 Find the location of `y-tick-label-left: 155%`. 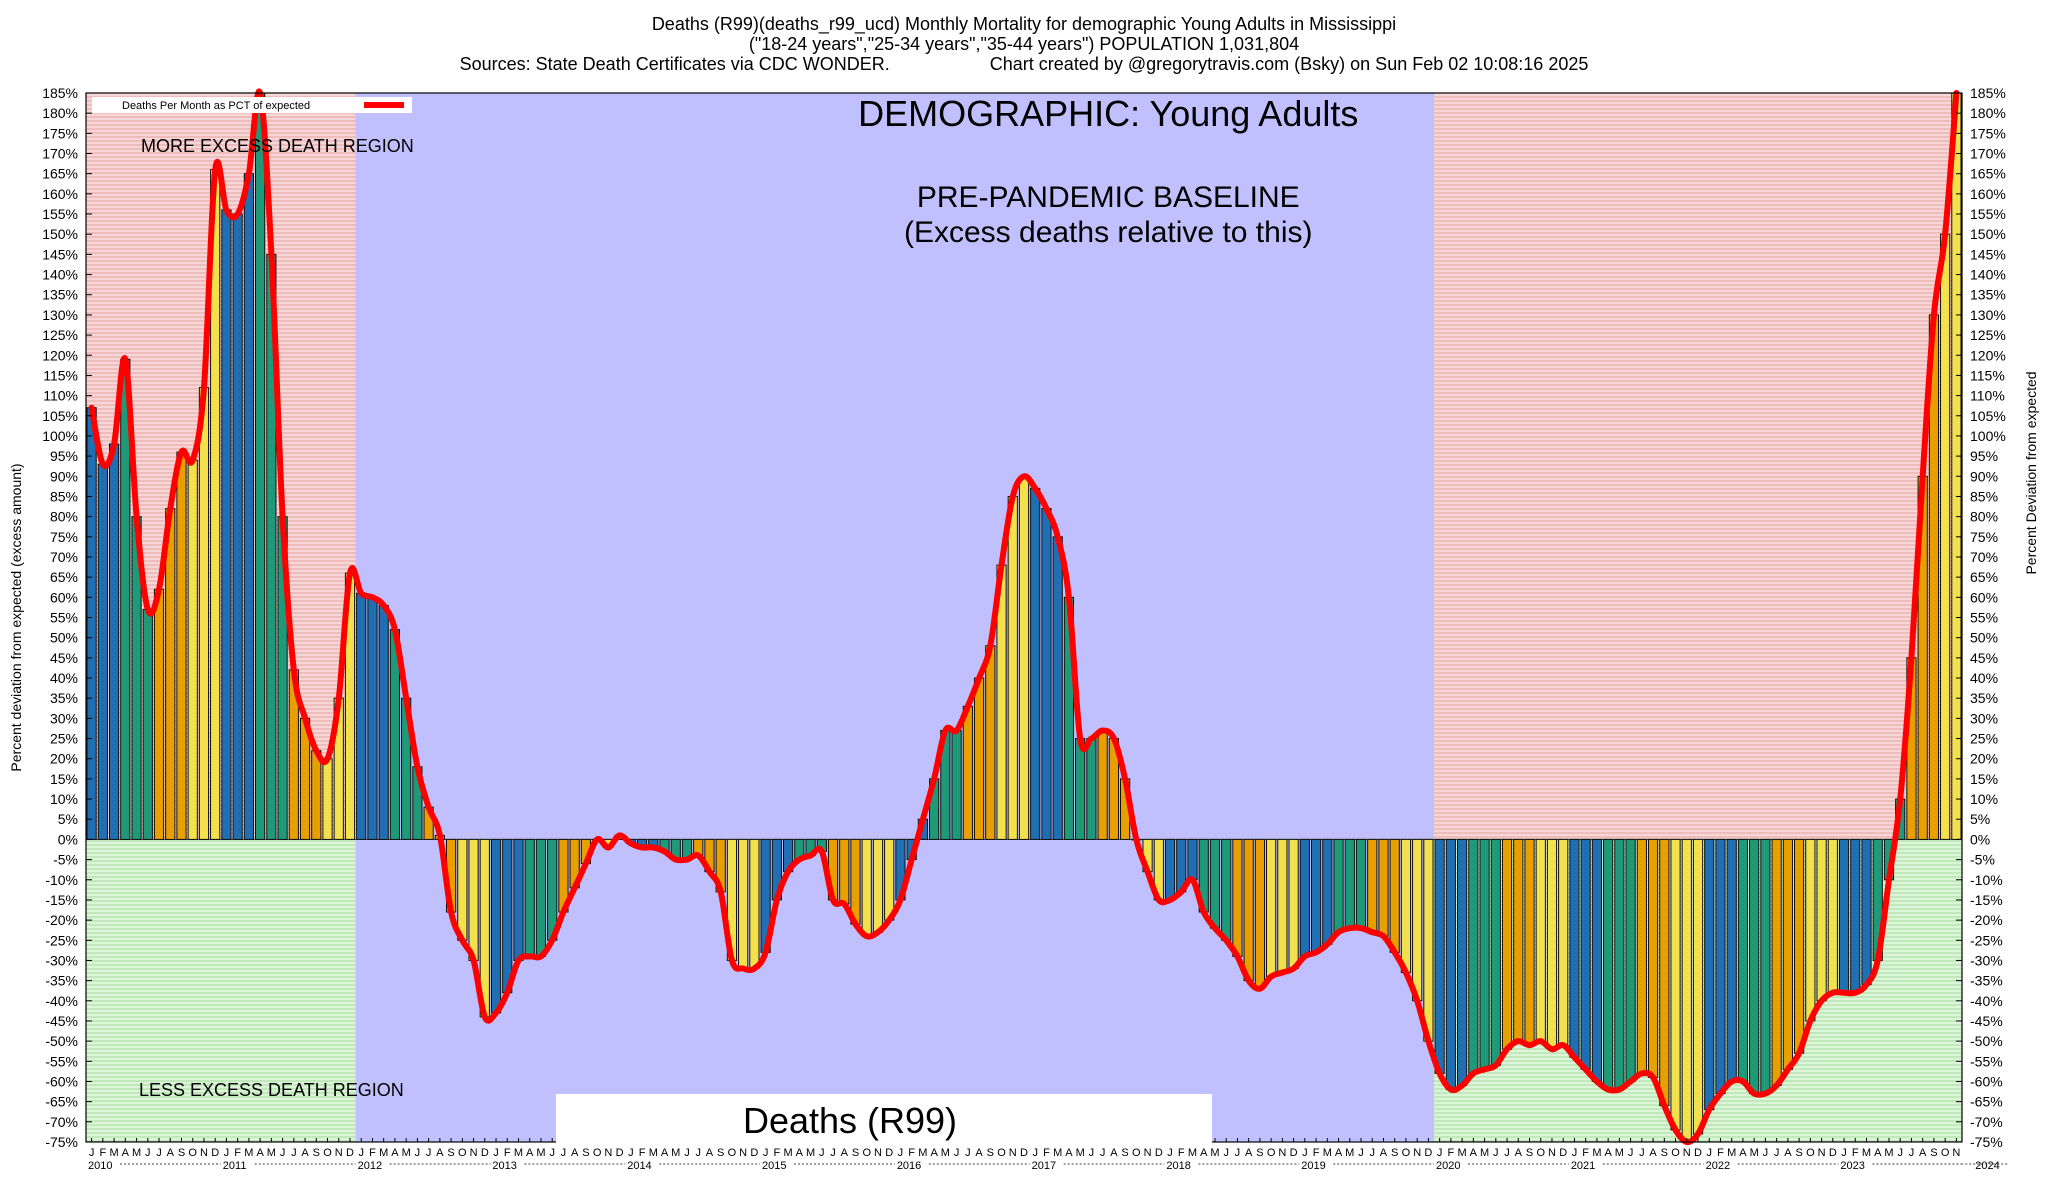

y-tick-label-left: 155% is located at coordinates (60, 214).